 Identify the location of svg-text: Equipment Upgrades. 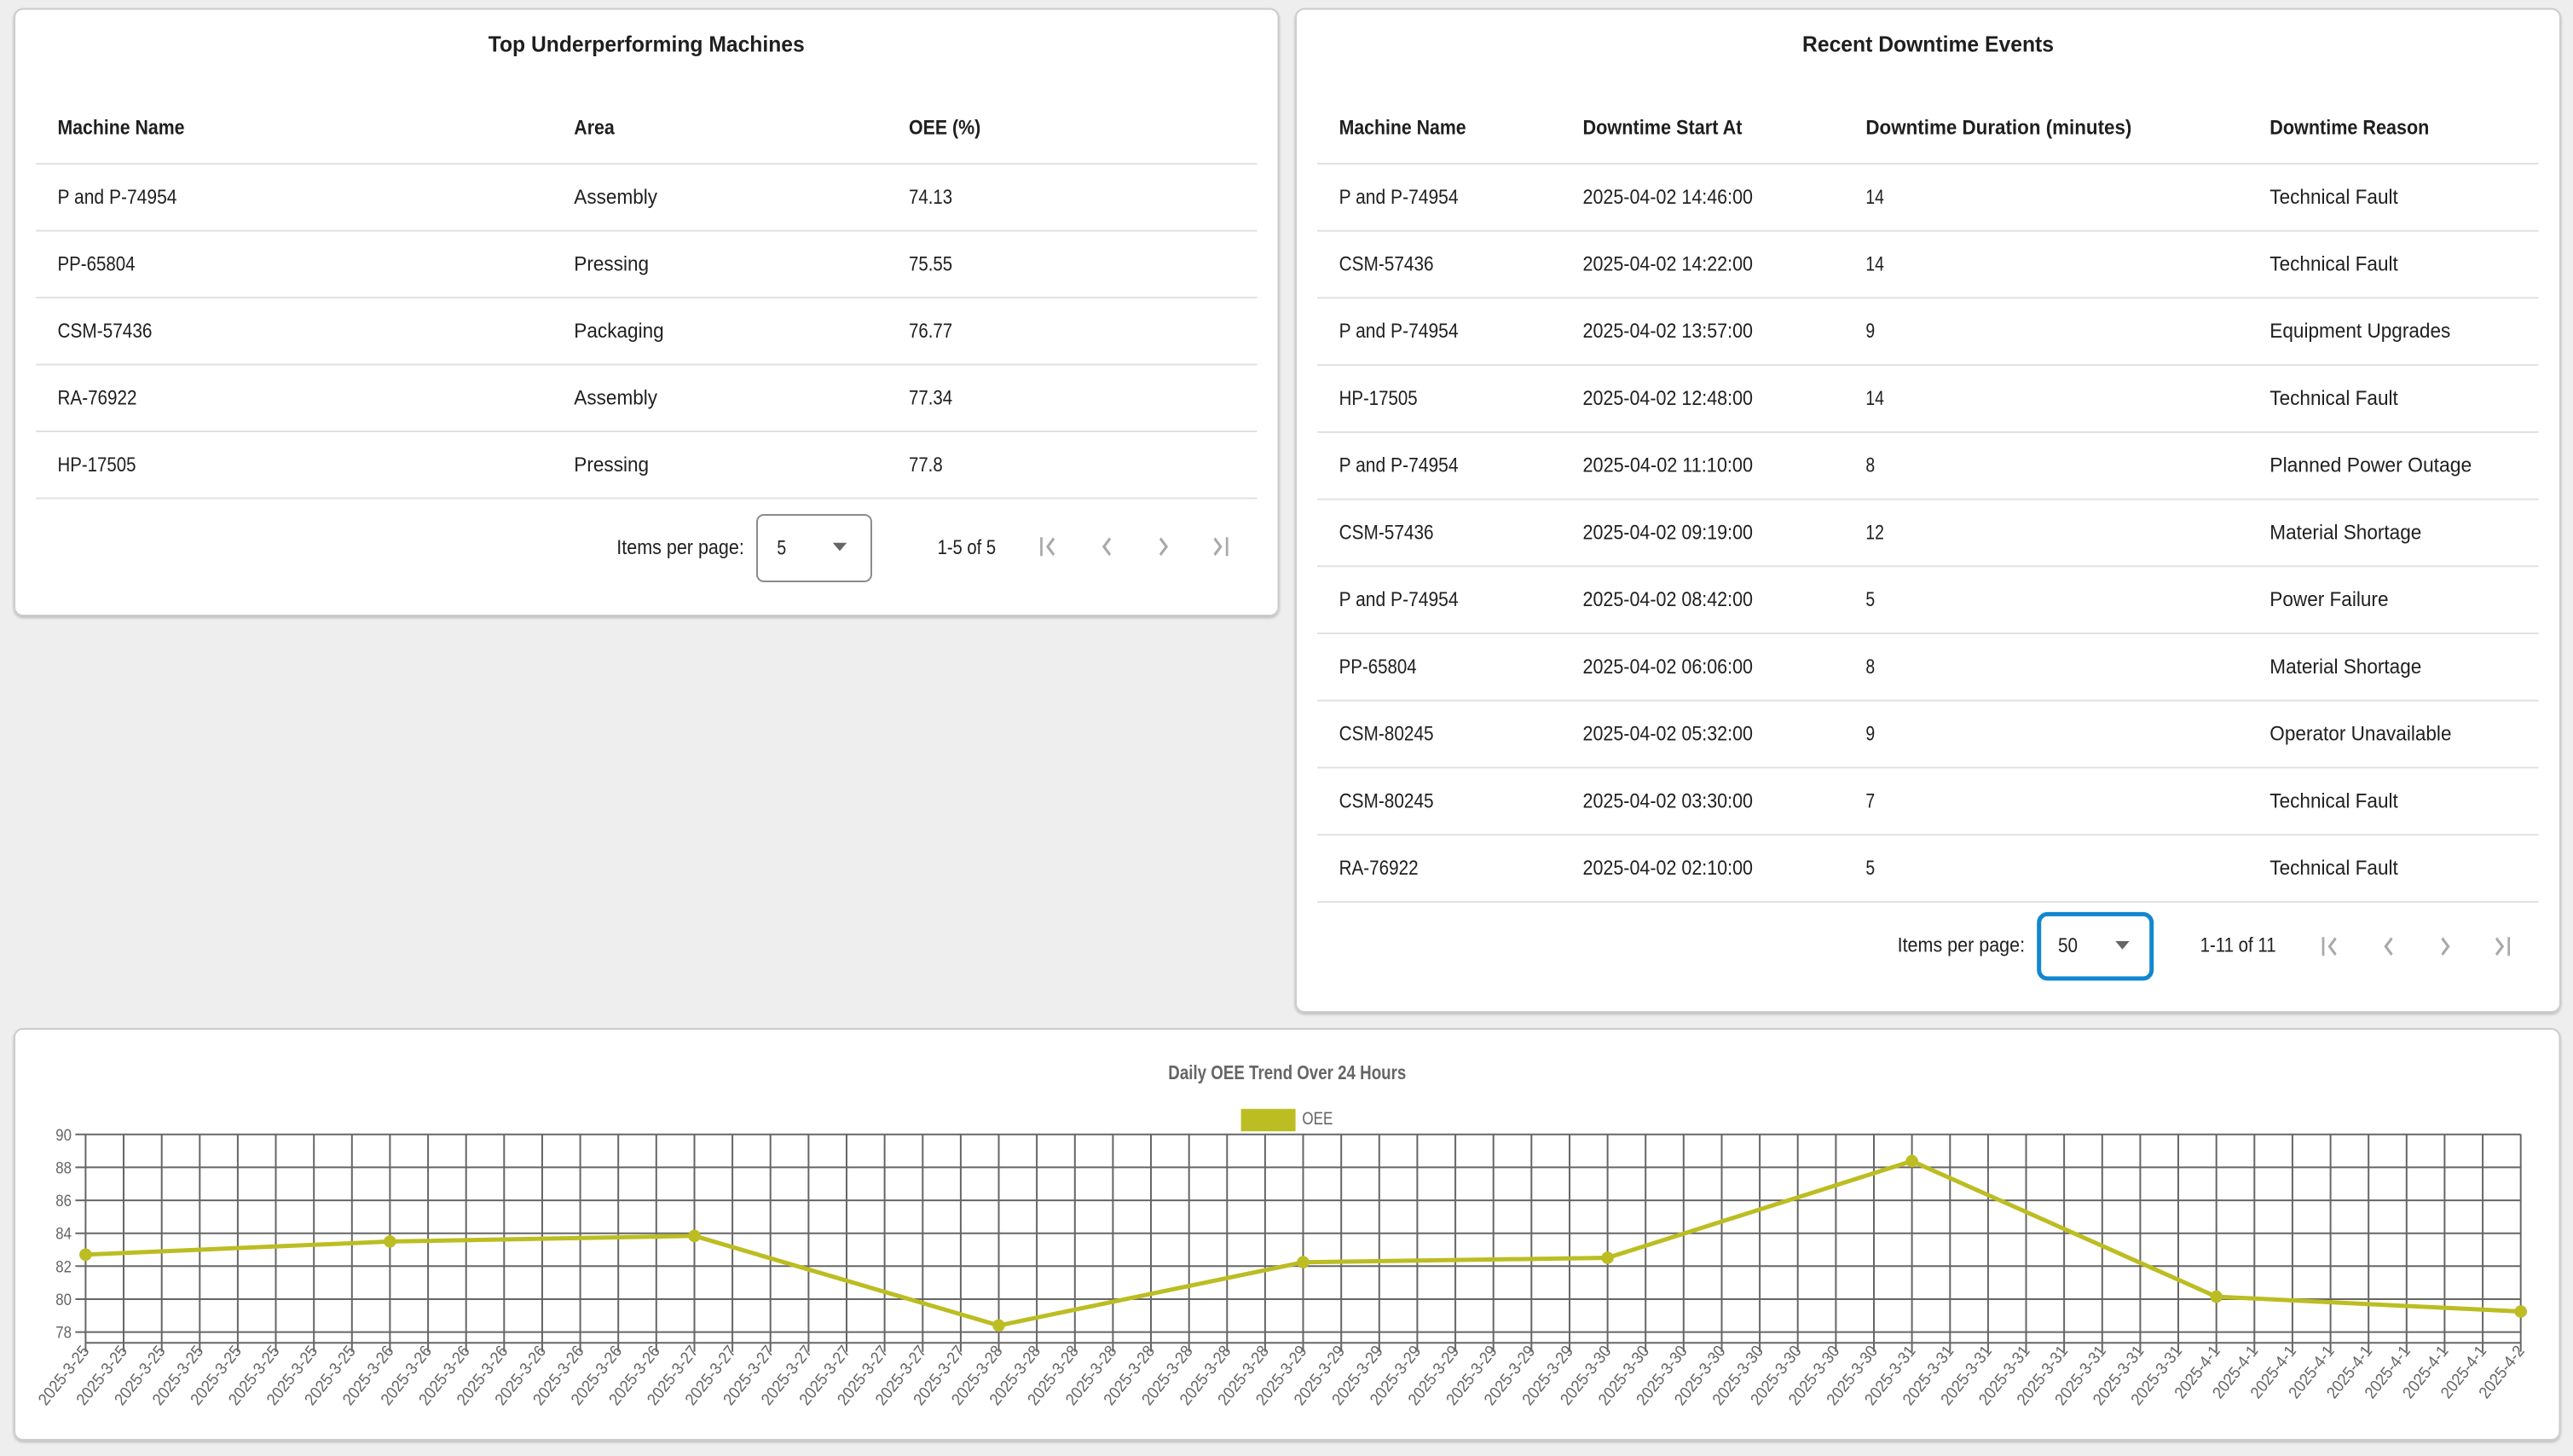
(2359, 331).